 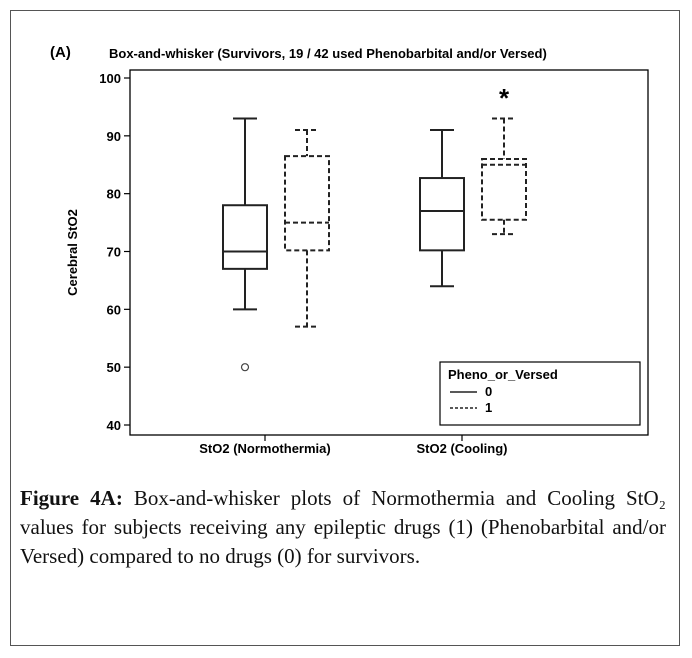 What do you see at coordinates (488, 391) in the screenshot?
I see `legend-entry: 0` at bounding box center [488, 391].